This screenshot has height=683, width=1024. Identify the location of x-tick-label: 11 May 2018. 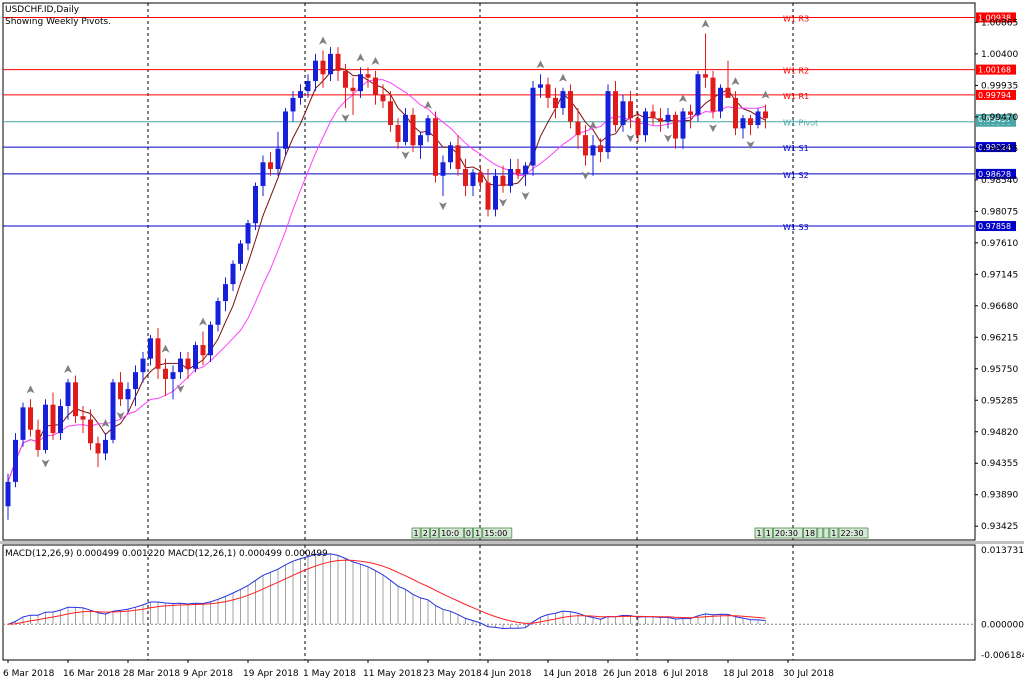
(392, 674).